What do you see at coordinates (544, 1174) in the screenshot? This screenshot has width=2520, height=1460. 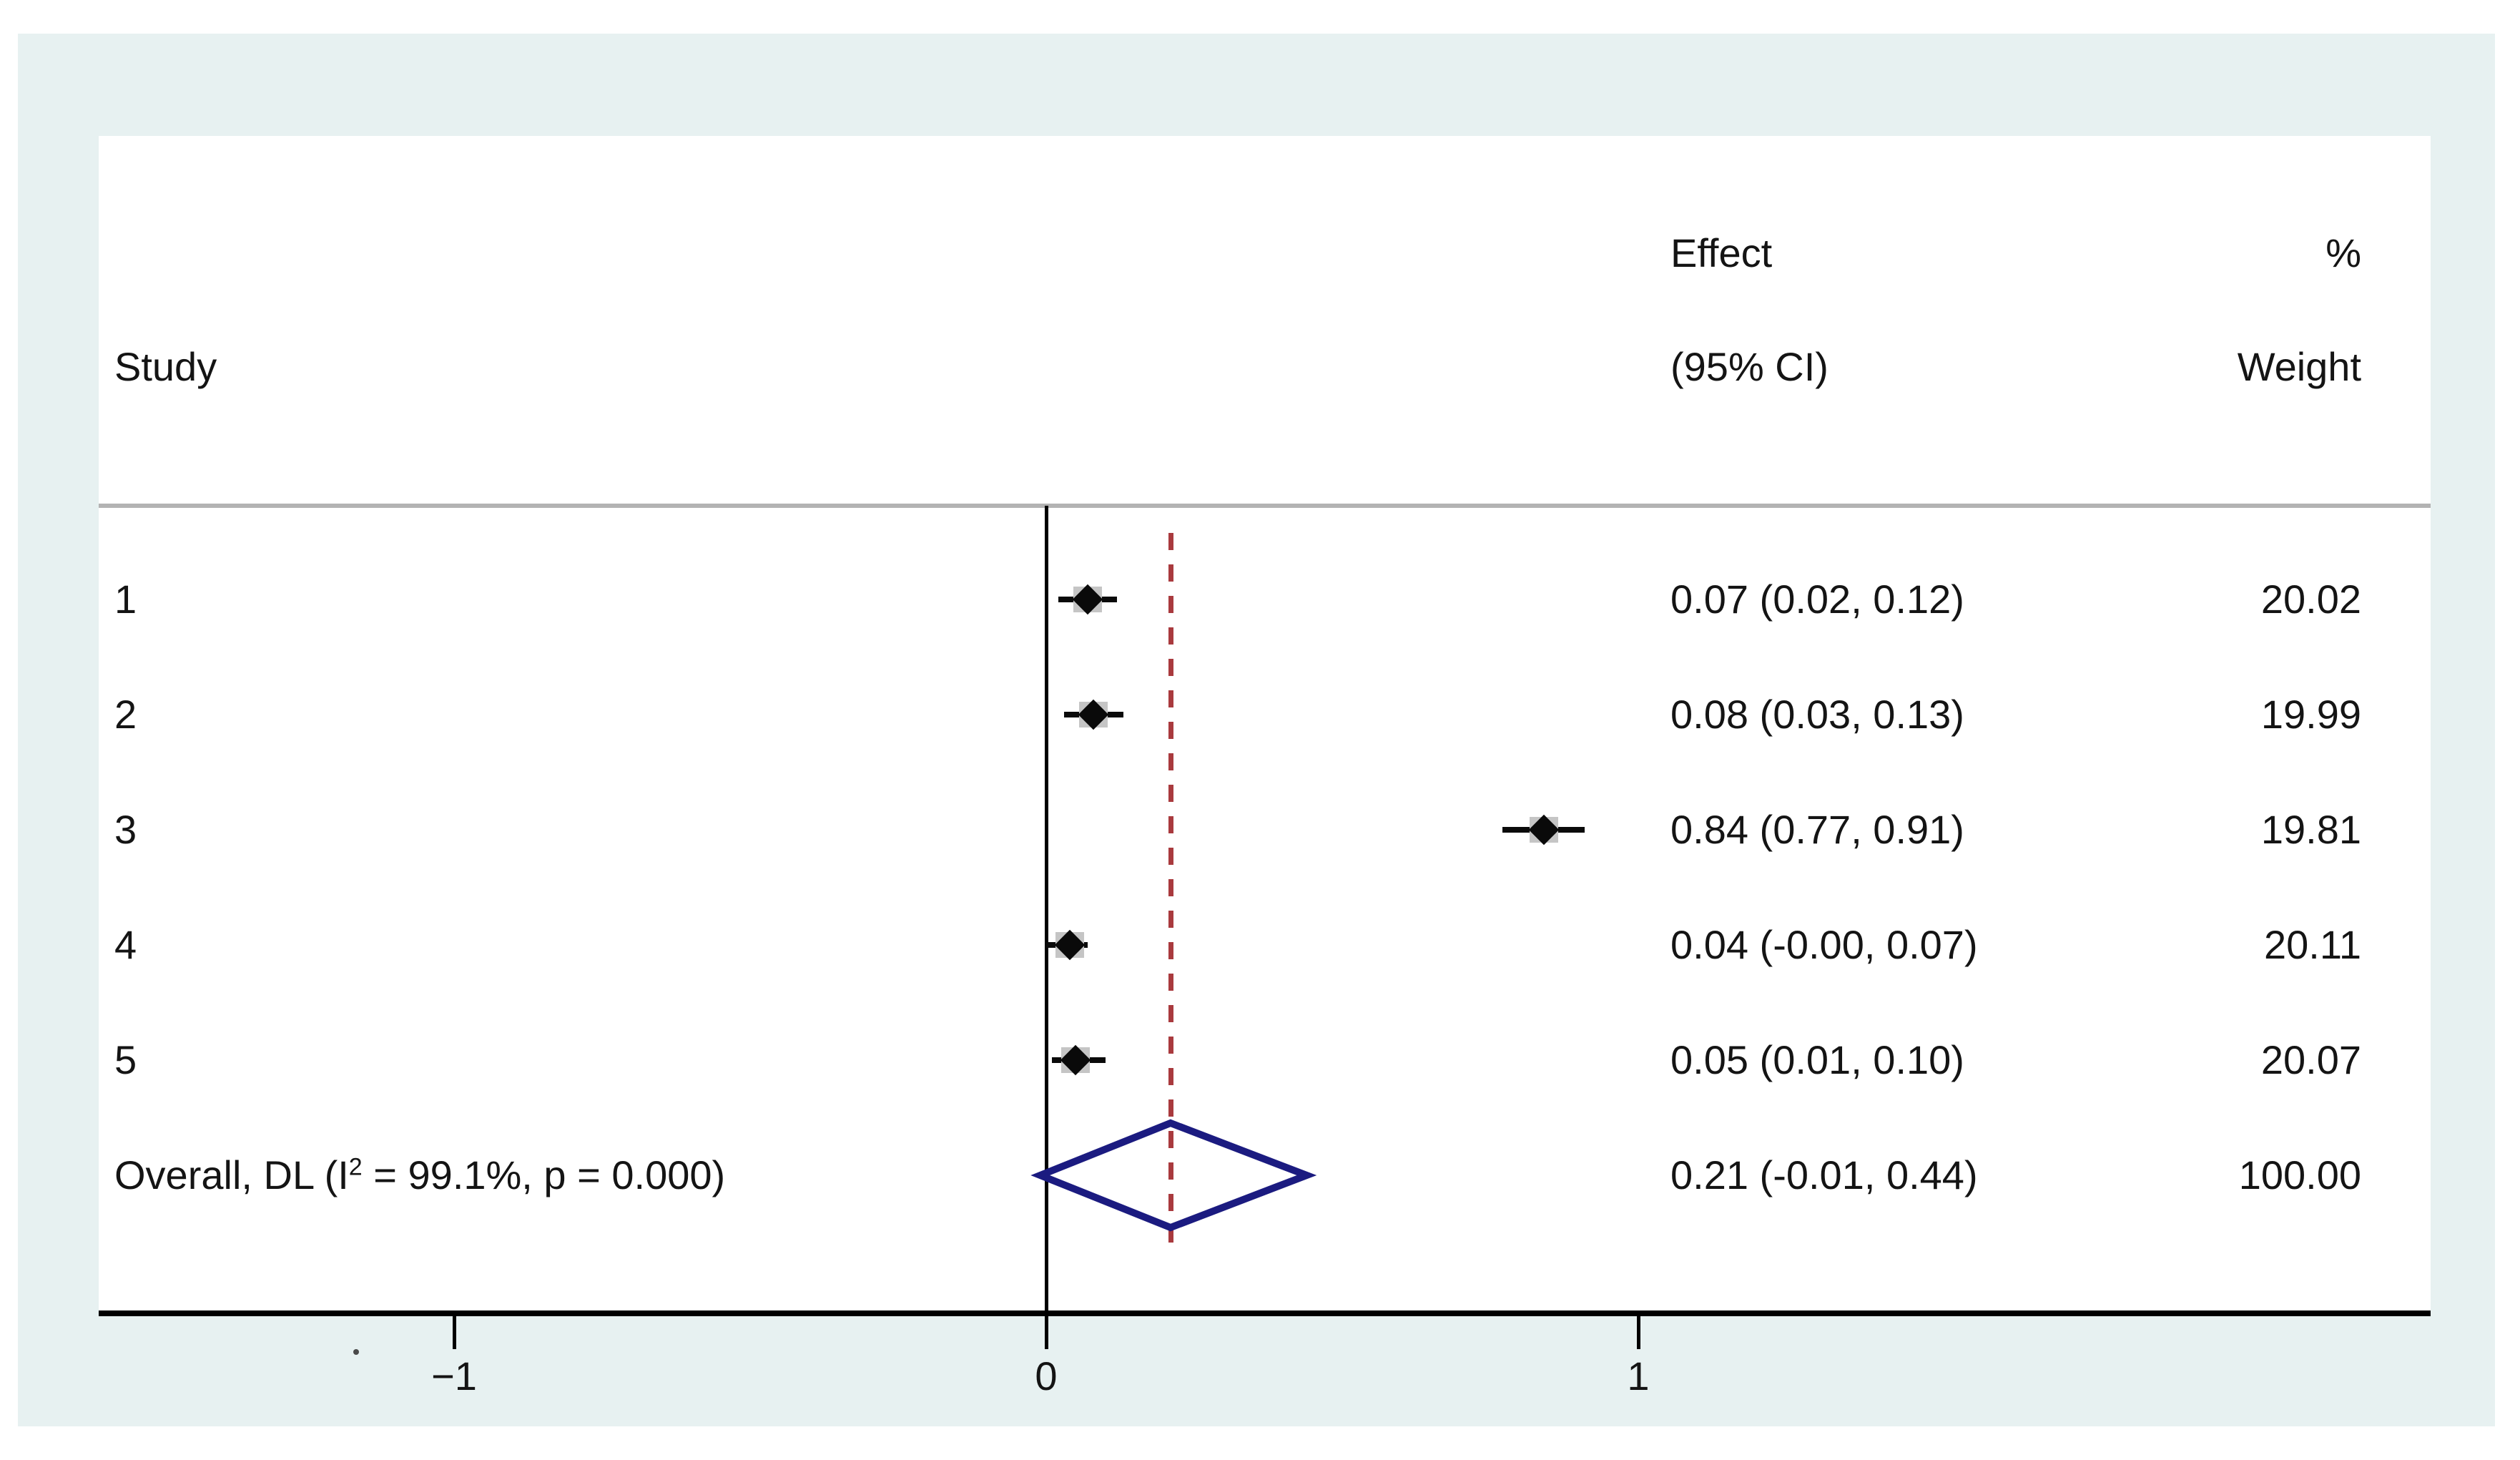 I see `overall-label-suffix: = 99.1%, p = 0.000)` at bounding box center [544, 1174].